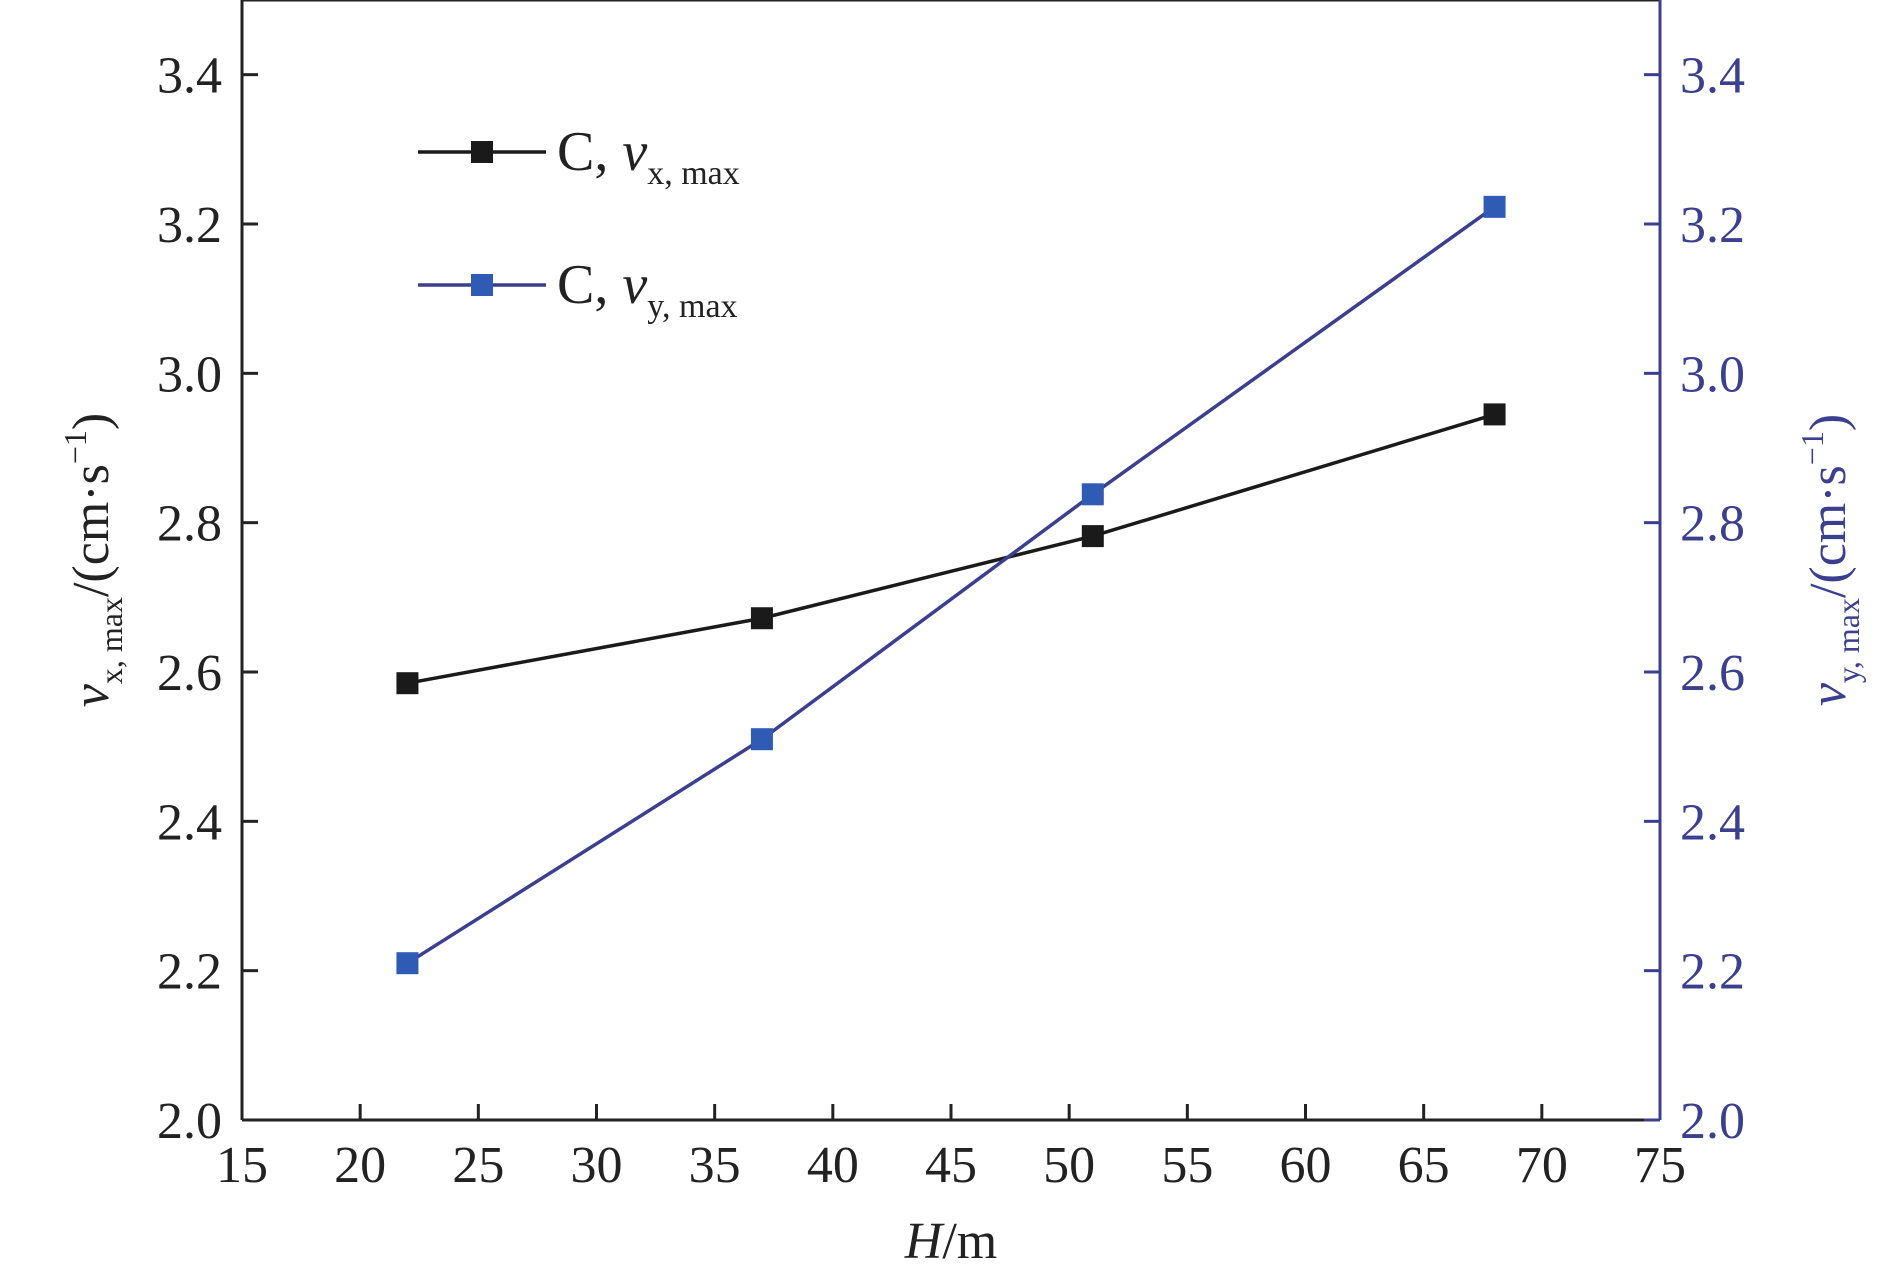 Image resolution: width=1890 pixels, height=1281 pixels. What do you see at coordinates (93, 560) in the screenshot?
I see `left-y-axis-label: vx, max/(cm·s−1)` at bounding box center [93, 560].